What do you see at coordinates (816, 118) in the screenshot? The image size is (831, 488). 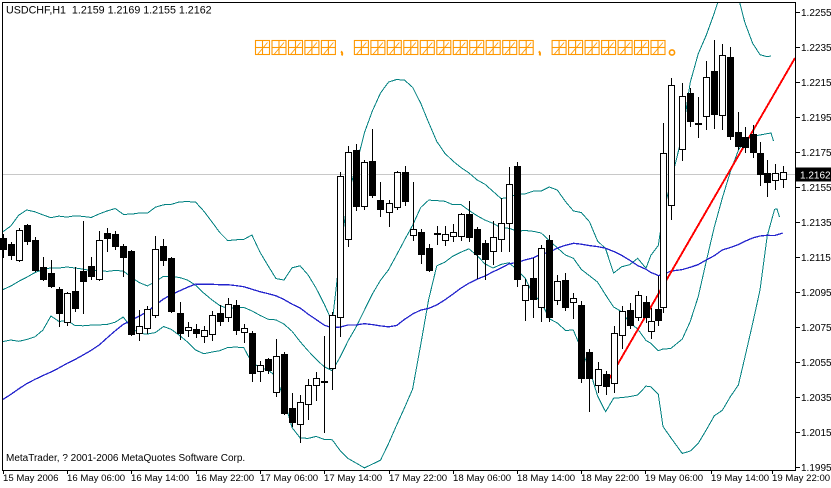 I see `svg-text: 1.2195` at bounding box center [816, 118].